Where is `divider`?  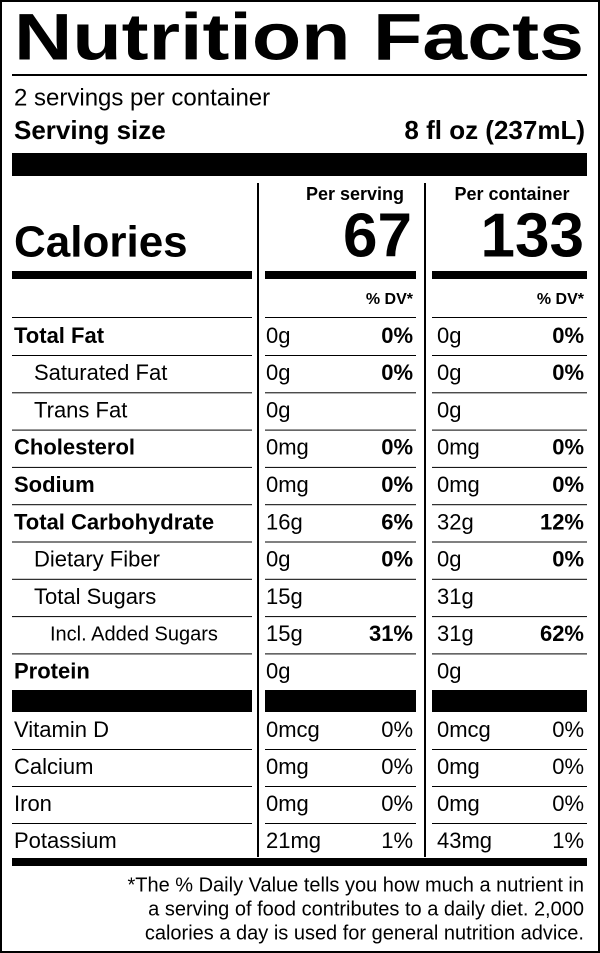 divider is located at coordinates (258, 520).